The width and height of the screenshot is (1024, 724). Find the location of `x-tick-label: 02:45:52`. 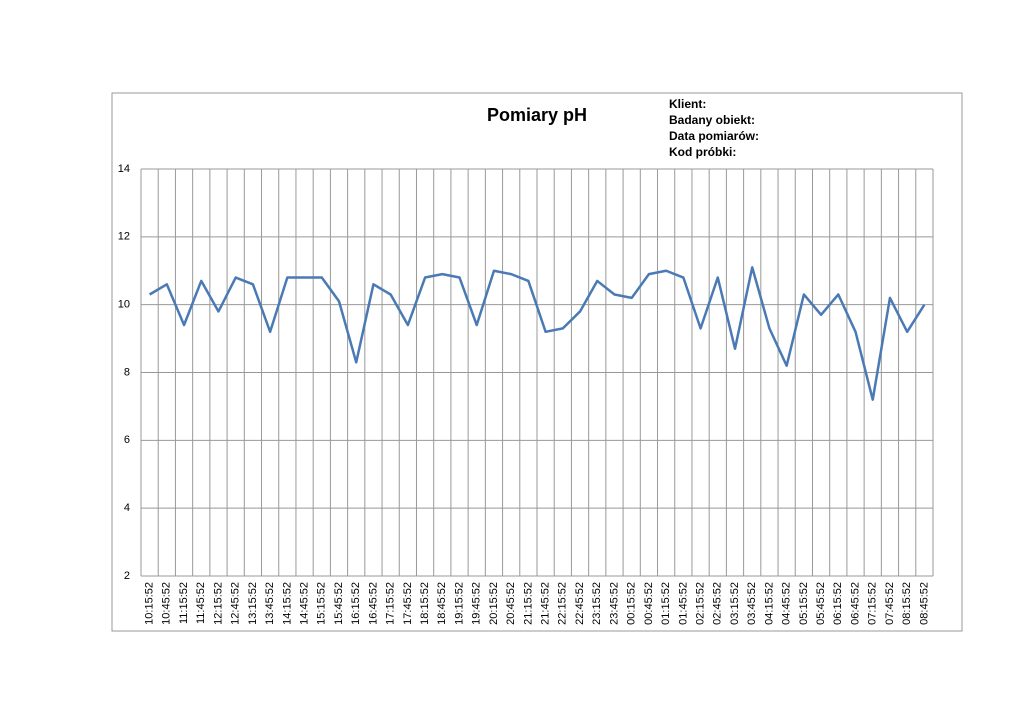

x-tick-label: 02:45:52 is located at coordinates (718, 603).